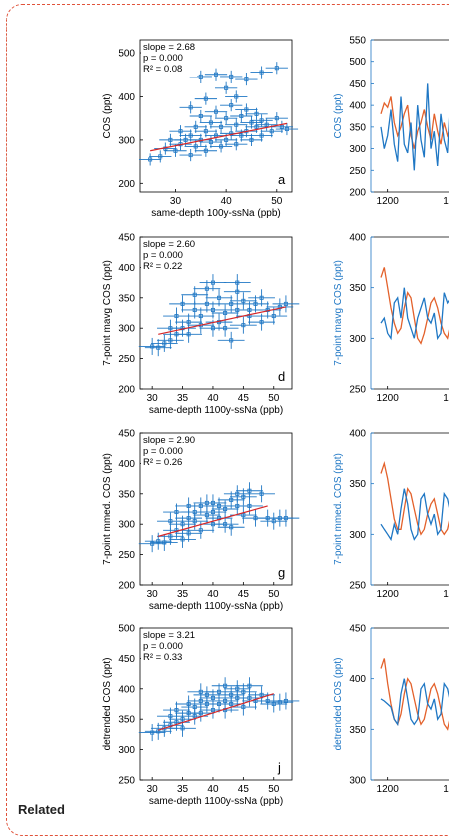 The height and width of the screenshot is (836, 449). Describe the element at coordinates (414, 127) in the screenshot. I see `series-line-b-blue` at that location.